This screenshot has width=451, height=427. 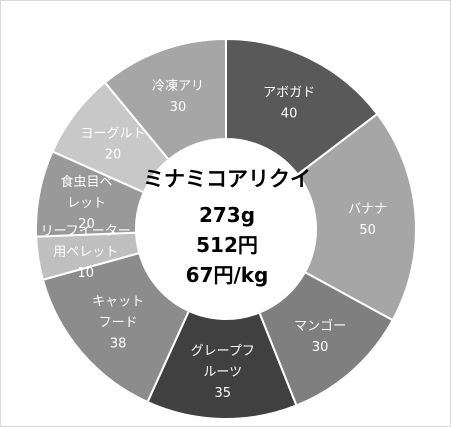 I want to click on slice-value-2: 50, so click(x=367, y=230).